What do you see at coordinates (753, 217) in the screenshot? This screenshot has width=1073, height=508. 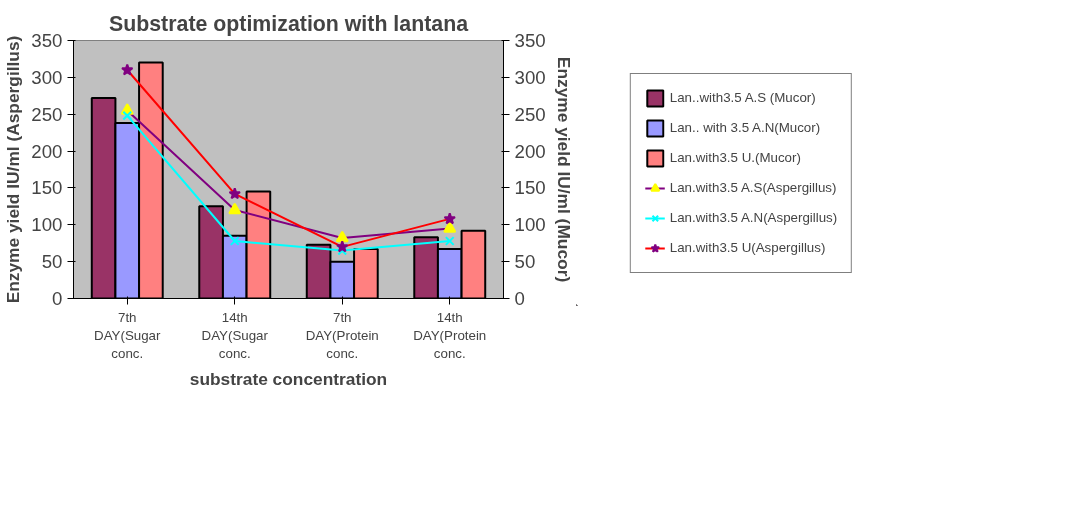 I see `legend-label: Lan.with3.5 A.N(Aspergillus)` at bounding box center [753, 217].